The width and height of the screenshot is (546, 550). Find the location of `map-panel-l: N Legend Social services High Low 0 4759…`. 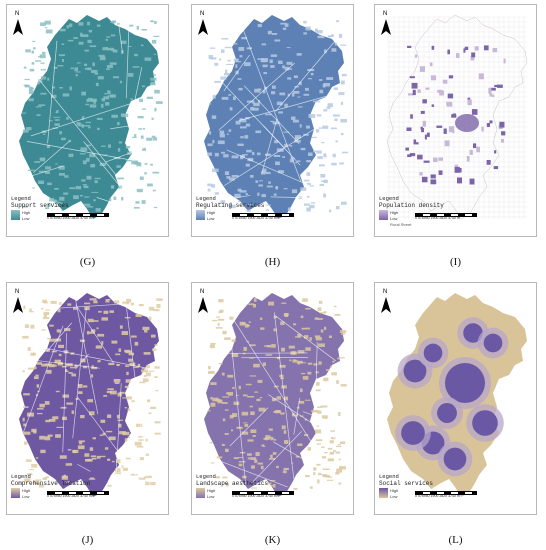

map-panel-l: N Legend Social services High Low 0 4759… is located at coordinates (455, 398).